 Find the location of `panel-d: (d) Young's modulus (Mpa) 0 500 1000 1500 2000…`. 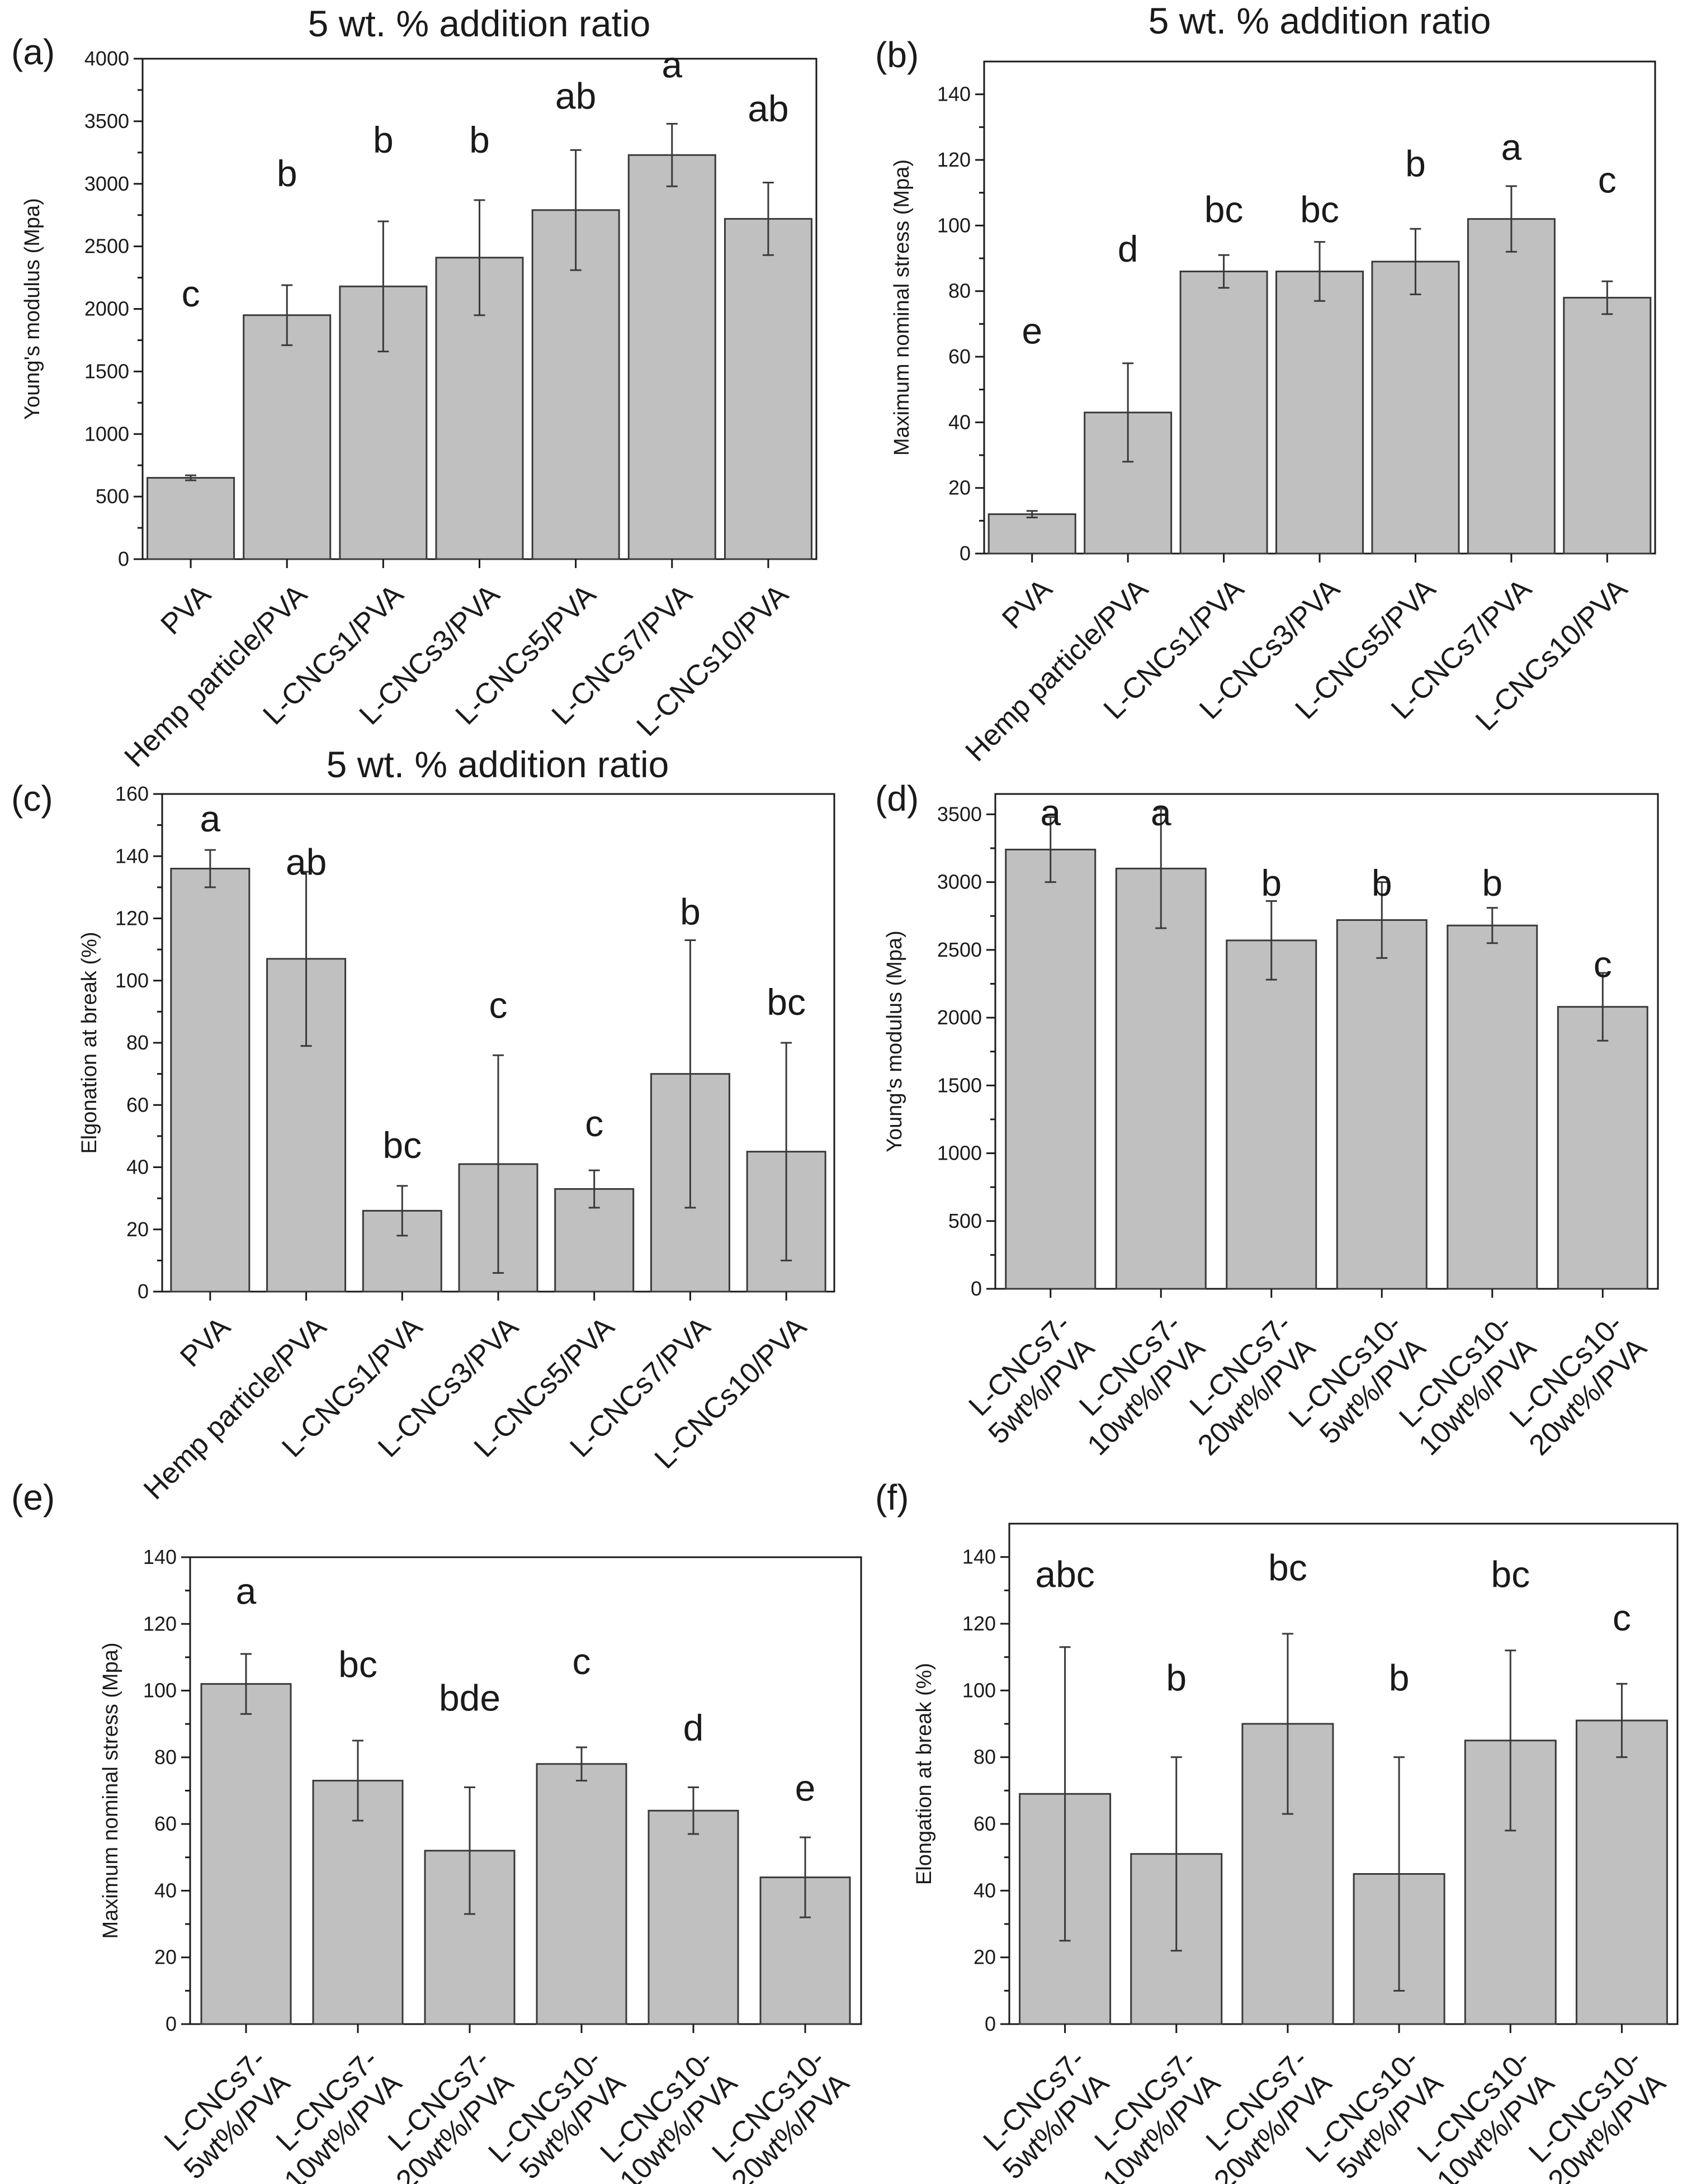

panel-d: (d) Young's modulus (Mpa) 0 500 1000 1500 2000… is located at coordinates (1267, 1120).